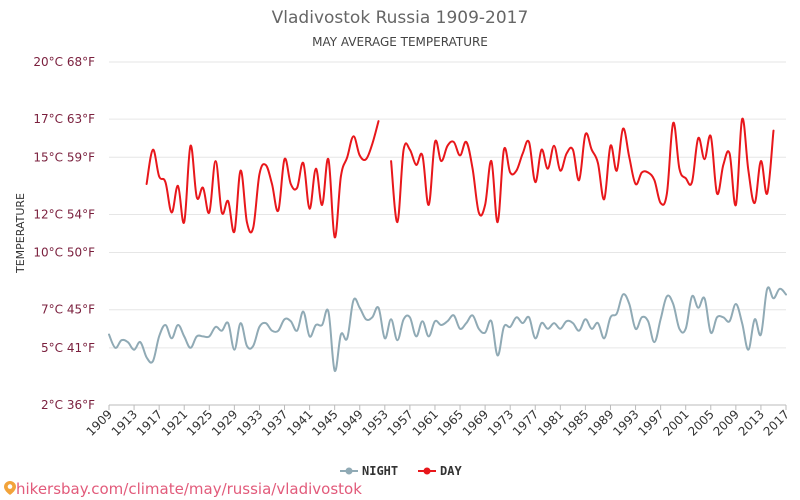  I want to click on x-tick-label: 1945, so click(324, 422).